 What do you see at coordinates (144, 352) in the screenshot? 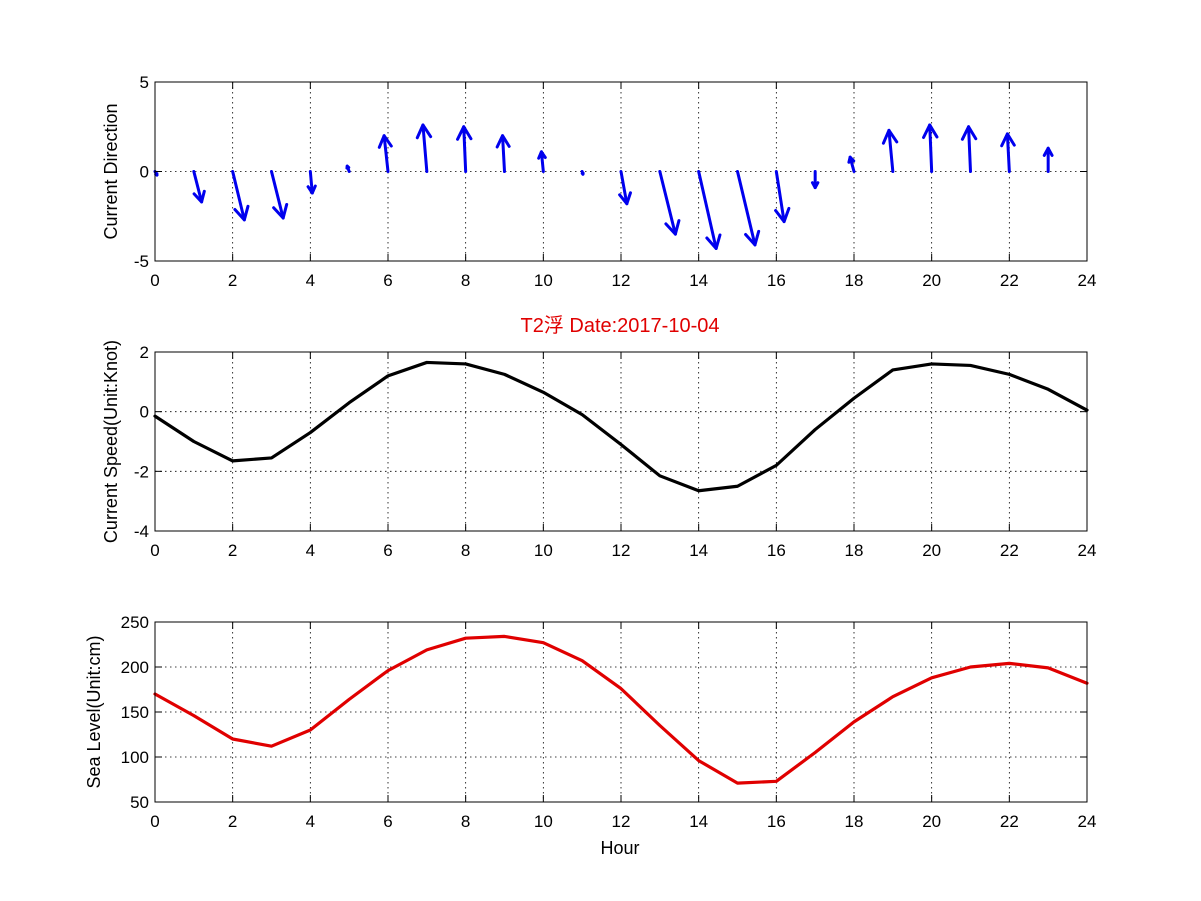
I see `y-tick-label: 2` at bounding box center [144, 352].